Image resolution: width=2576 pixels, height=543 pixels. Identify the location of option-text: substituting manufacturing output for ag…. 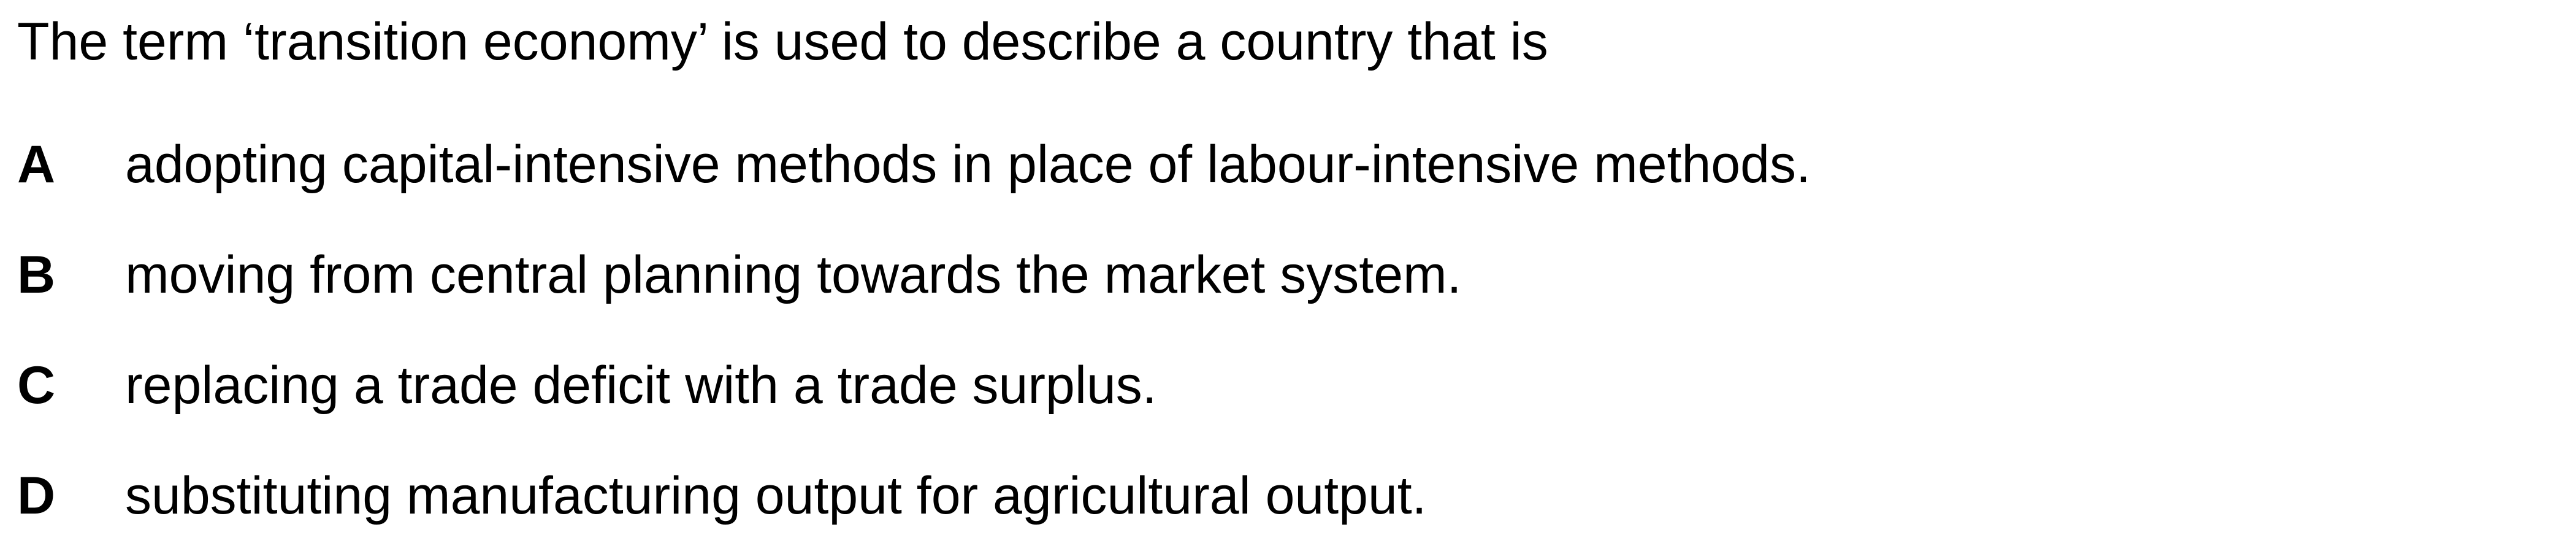
(776, 495).